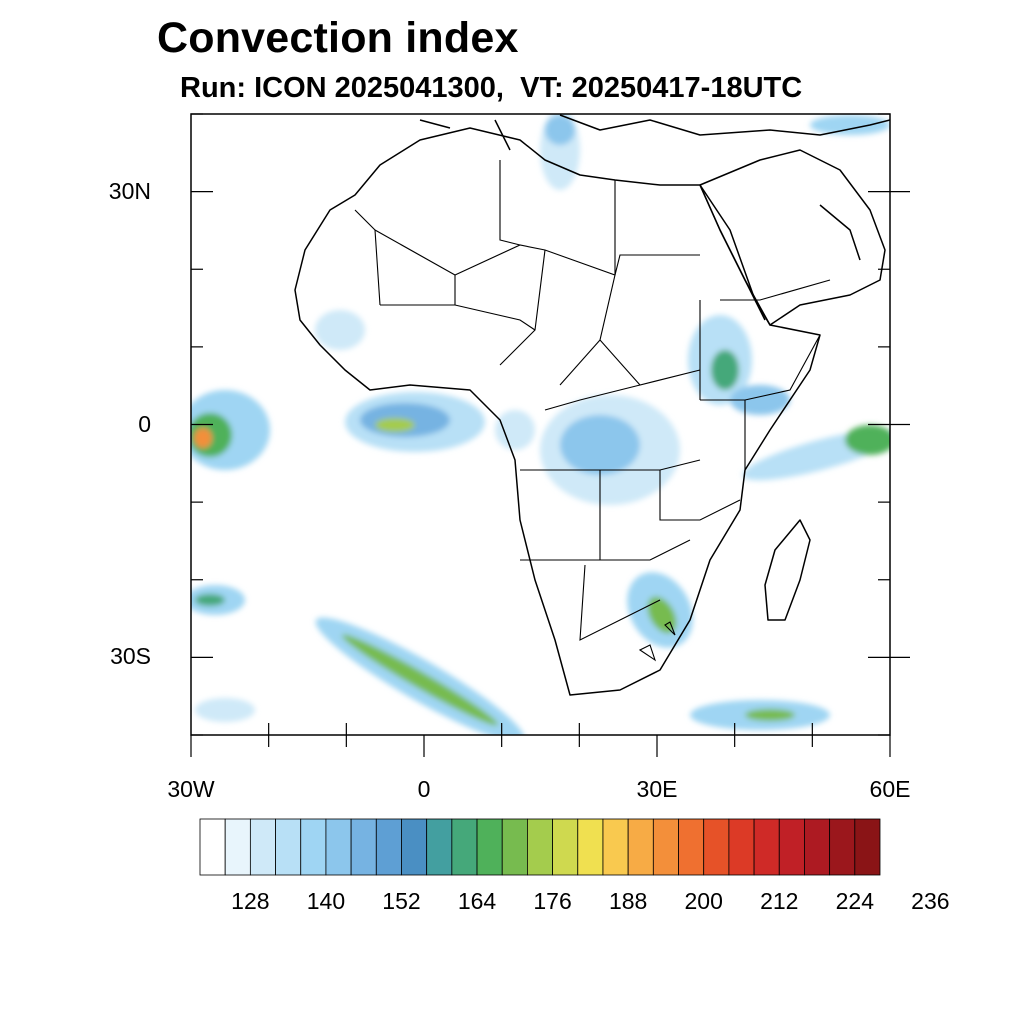  I want to click on colorbar-label: 236, so click(930, 901).